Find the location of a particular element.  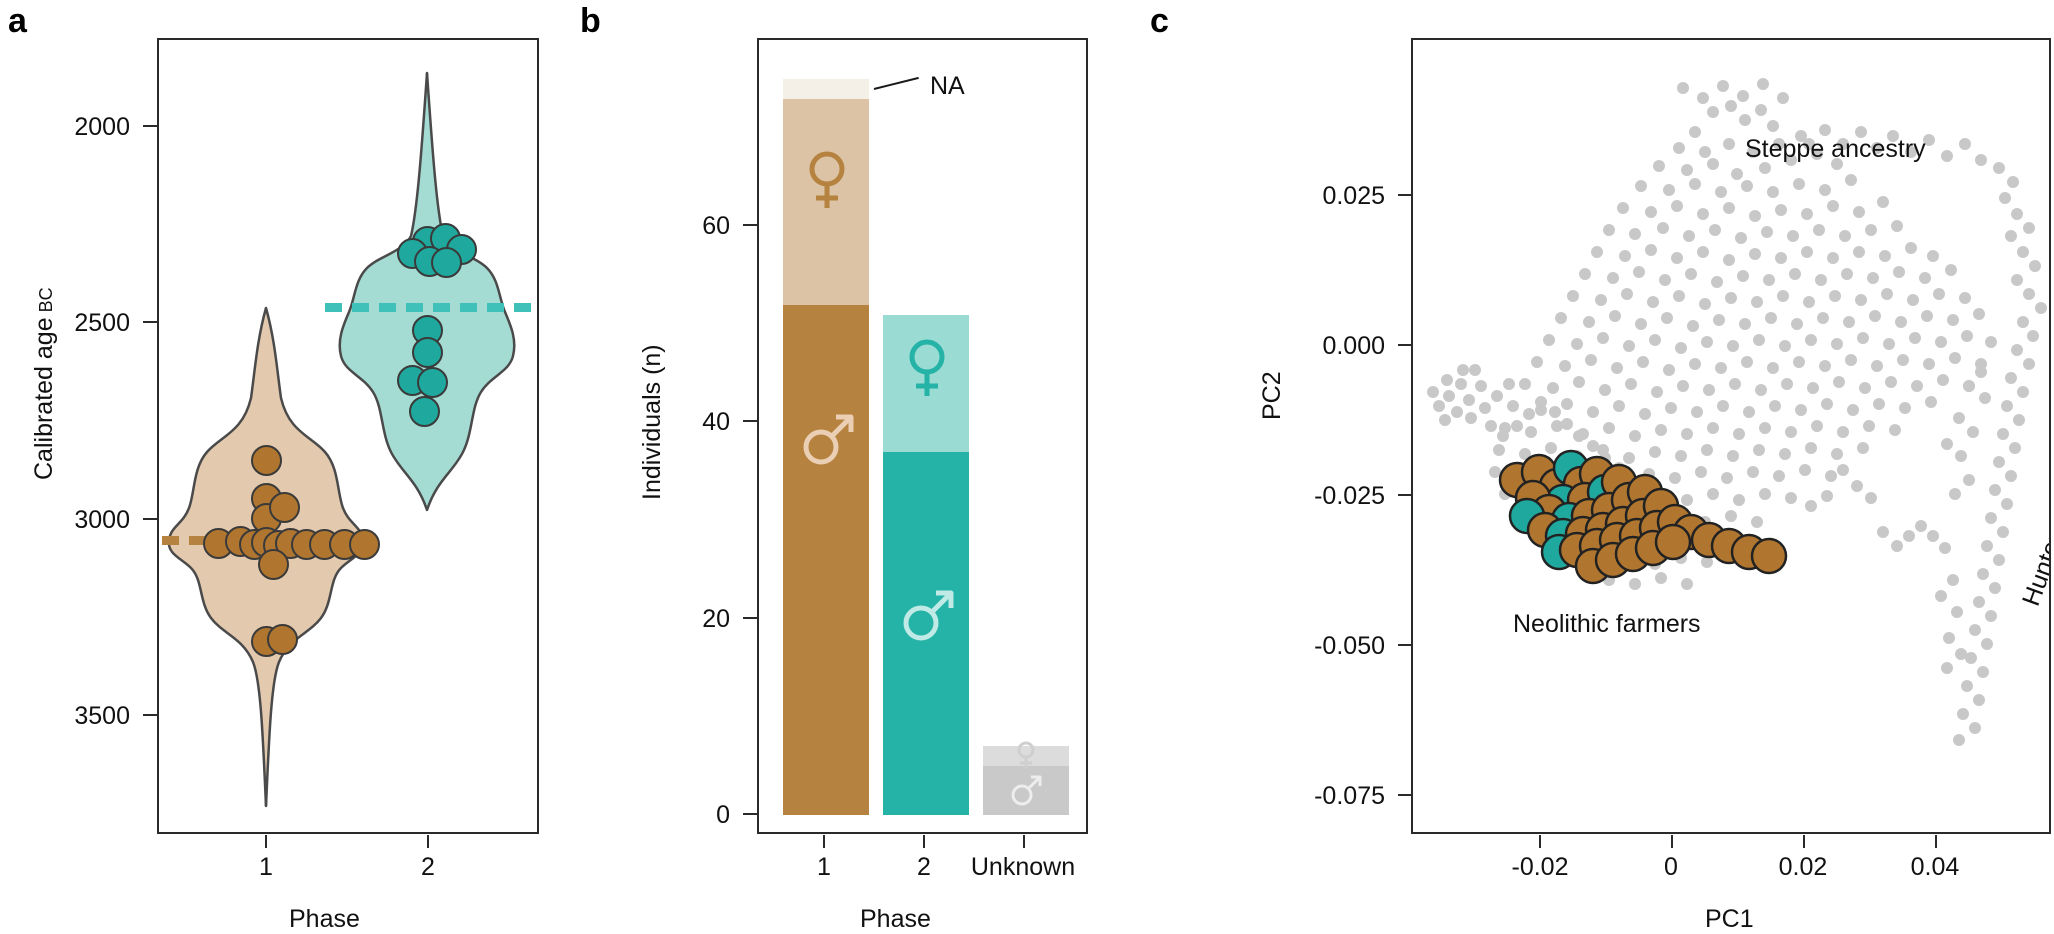

female-symbol-icon-phase1 is located at coordinates (827, 181).